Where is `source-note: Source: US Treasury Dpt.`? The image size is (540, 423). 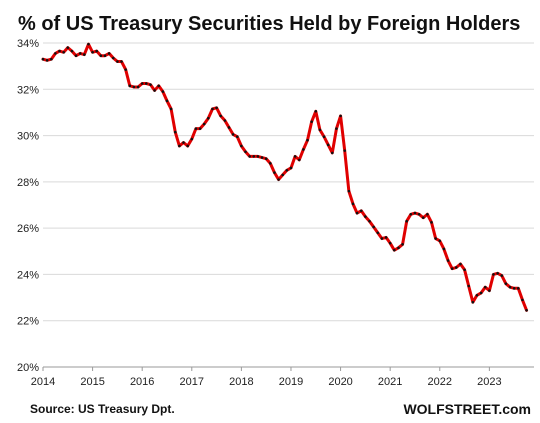
source-note: Source: US Treasury Dpt. is located at coordinates (102, 409).